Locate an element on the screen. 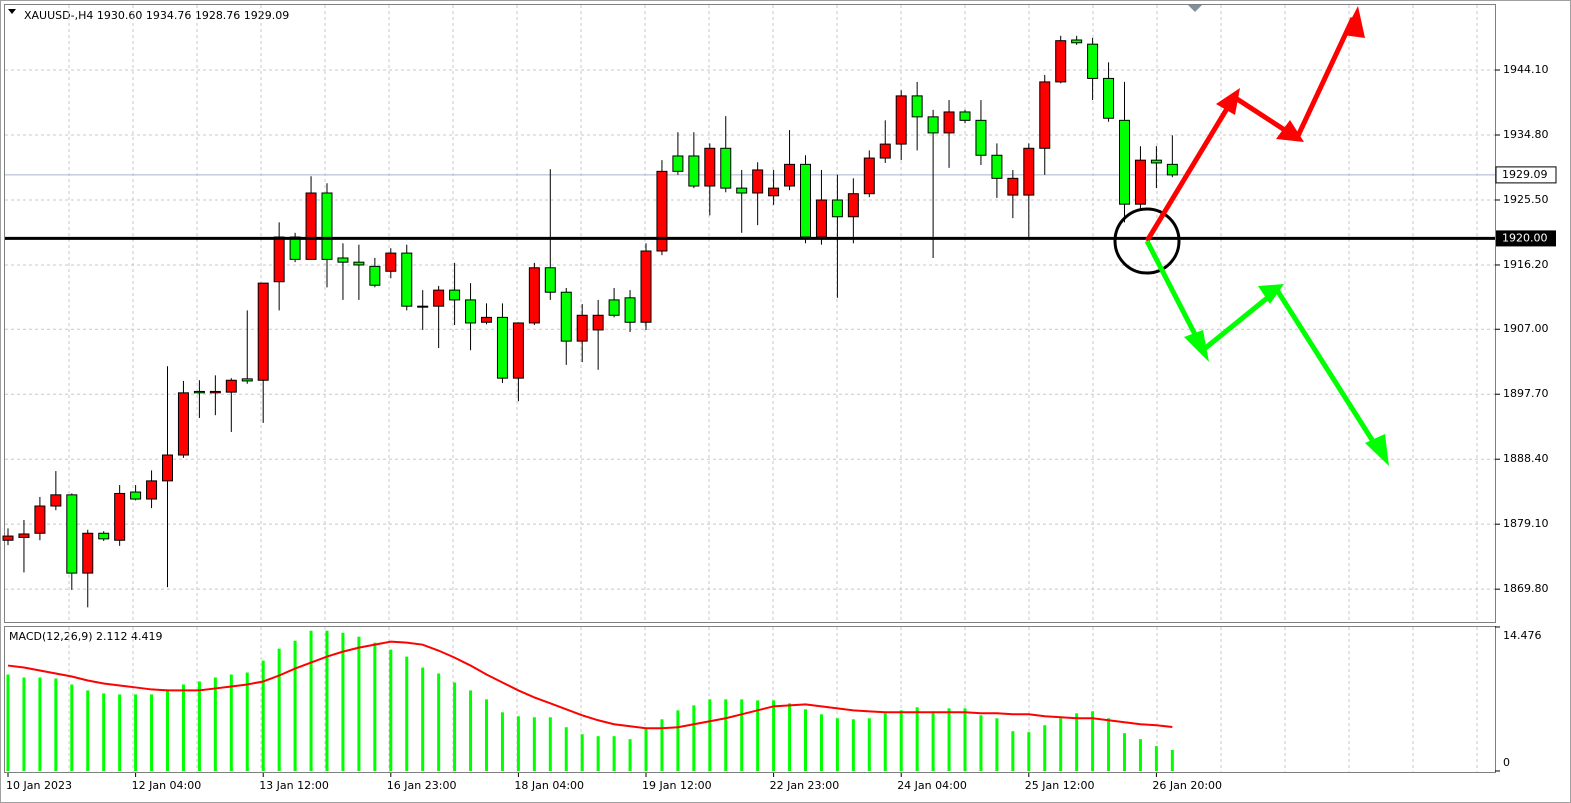 Image resolution: width=1571 pixels, height=803 pixels. x-tick-label: 18 Jan 04:00 is located at coordinates (549, 785).